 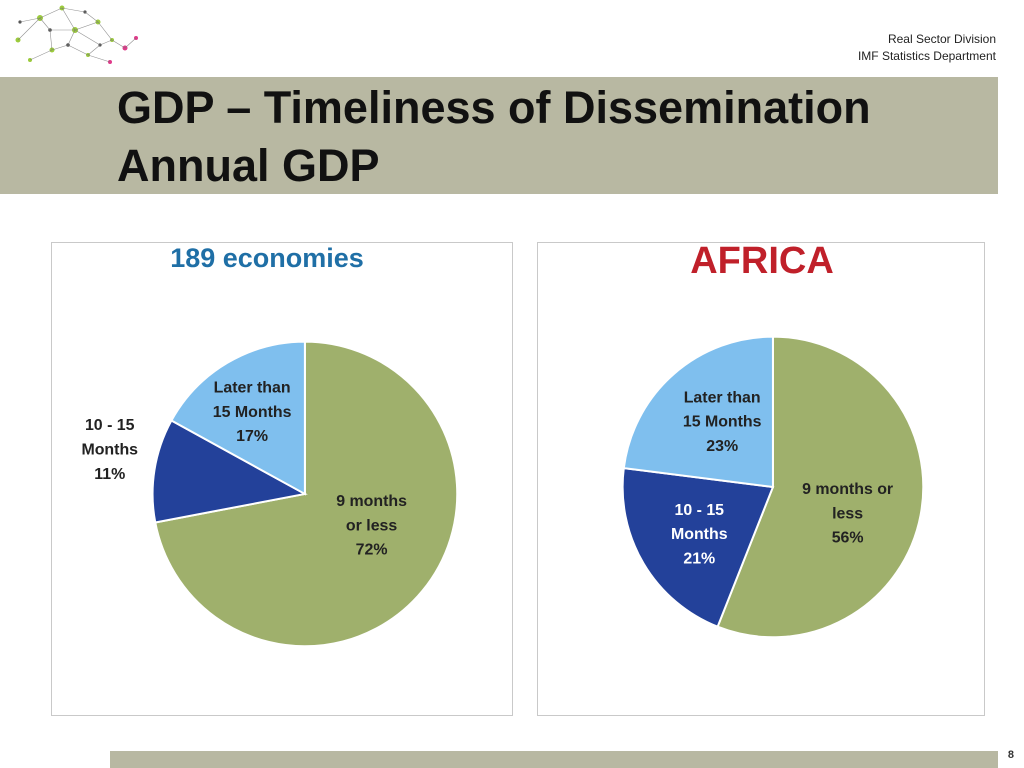 I want to click on data-label-africa-later15: Later than 15 Months 23%, so click(x=722, y=422).